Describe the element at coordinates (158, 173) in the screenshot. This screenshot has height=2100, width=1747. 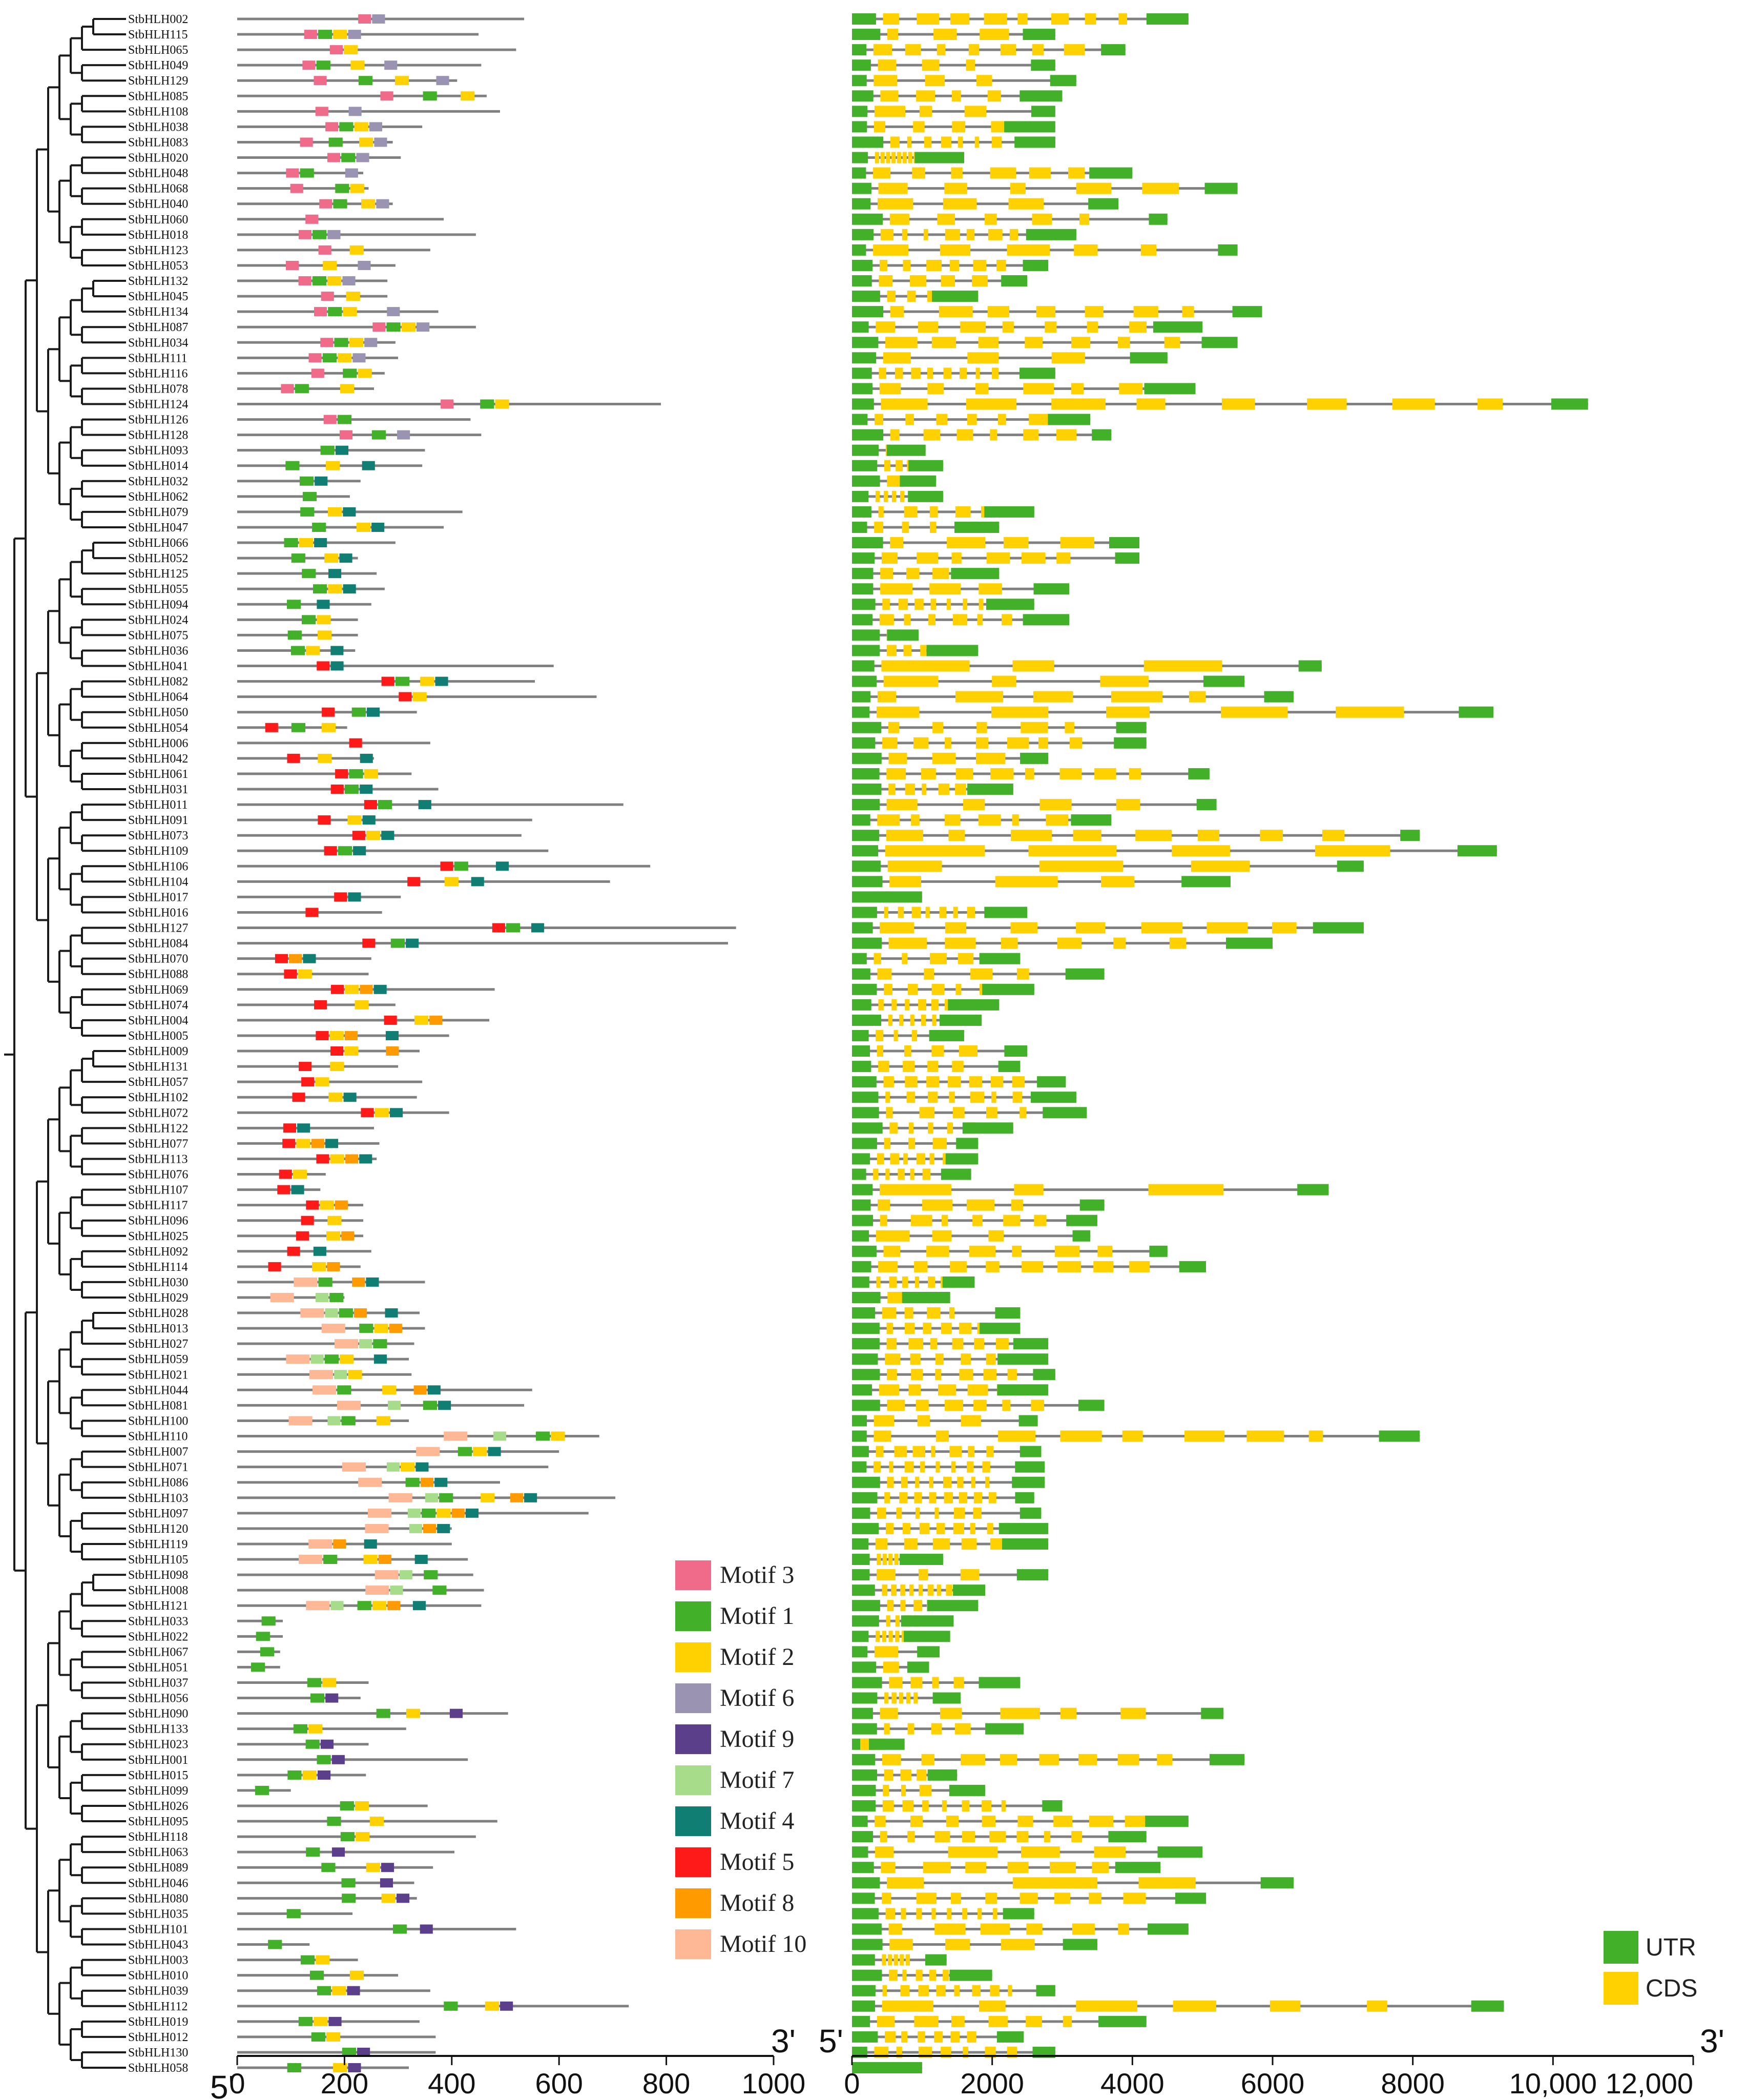
I see `gene-label: StbHLH048` at that location.